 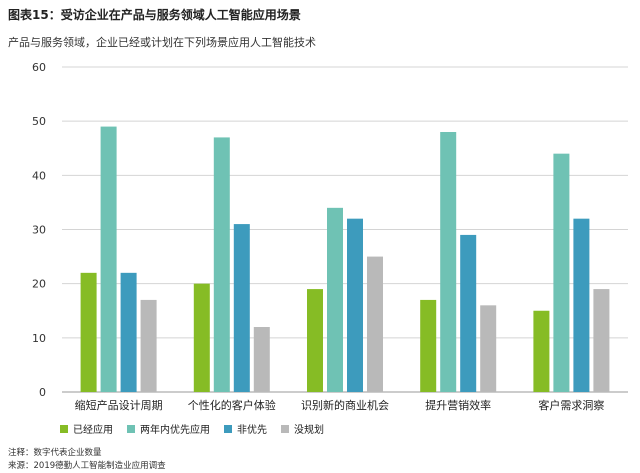 I want to click on x-tick-label: 识别新的商业机会, so click(x=345, y=405).